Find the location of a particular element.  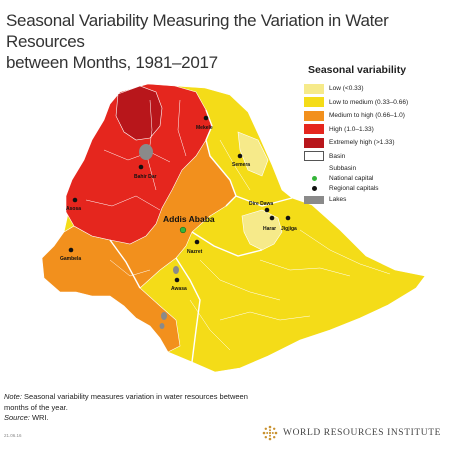

region-extremely-high is located at coordinates (139, 113).